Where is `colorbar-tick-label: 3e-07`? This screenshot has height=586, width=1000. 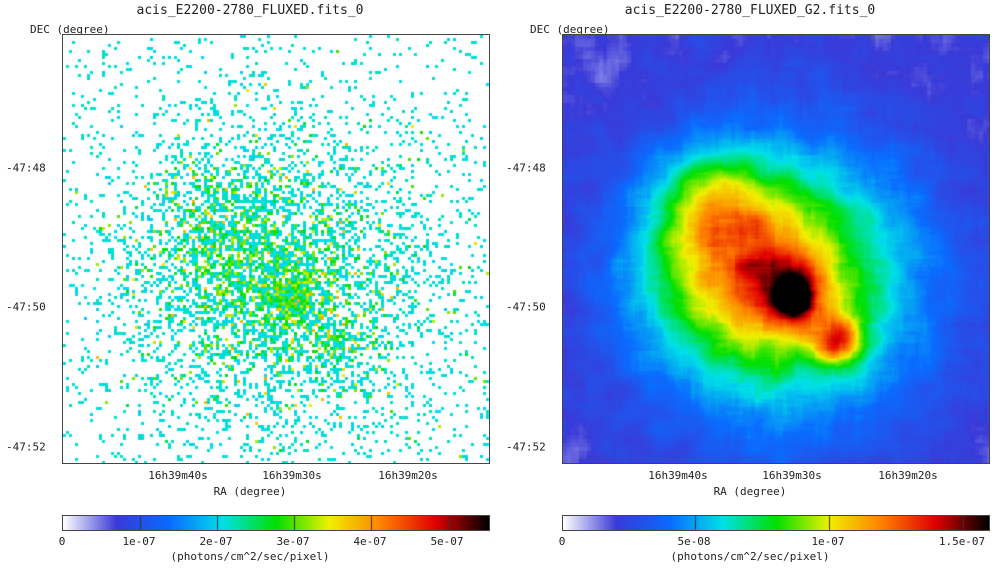 colorbar-tick-label: 3e-07 is located at coordinates (293, 541).